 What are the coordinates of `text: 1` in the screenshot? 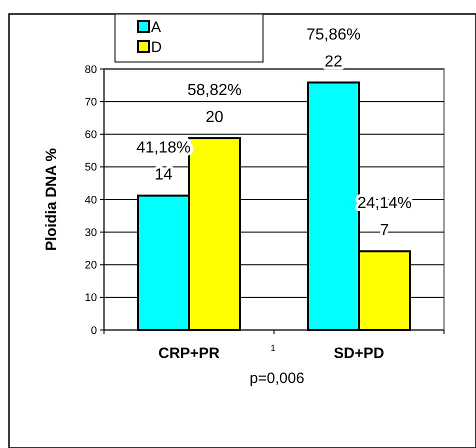 It's located at (273, 348).